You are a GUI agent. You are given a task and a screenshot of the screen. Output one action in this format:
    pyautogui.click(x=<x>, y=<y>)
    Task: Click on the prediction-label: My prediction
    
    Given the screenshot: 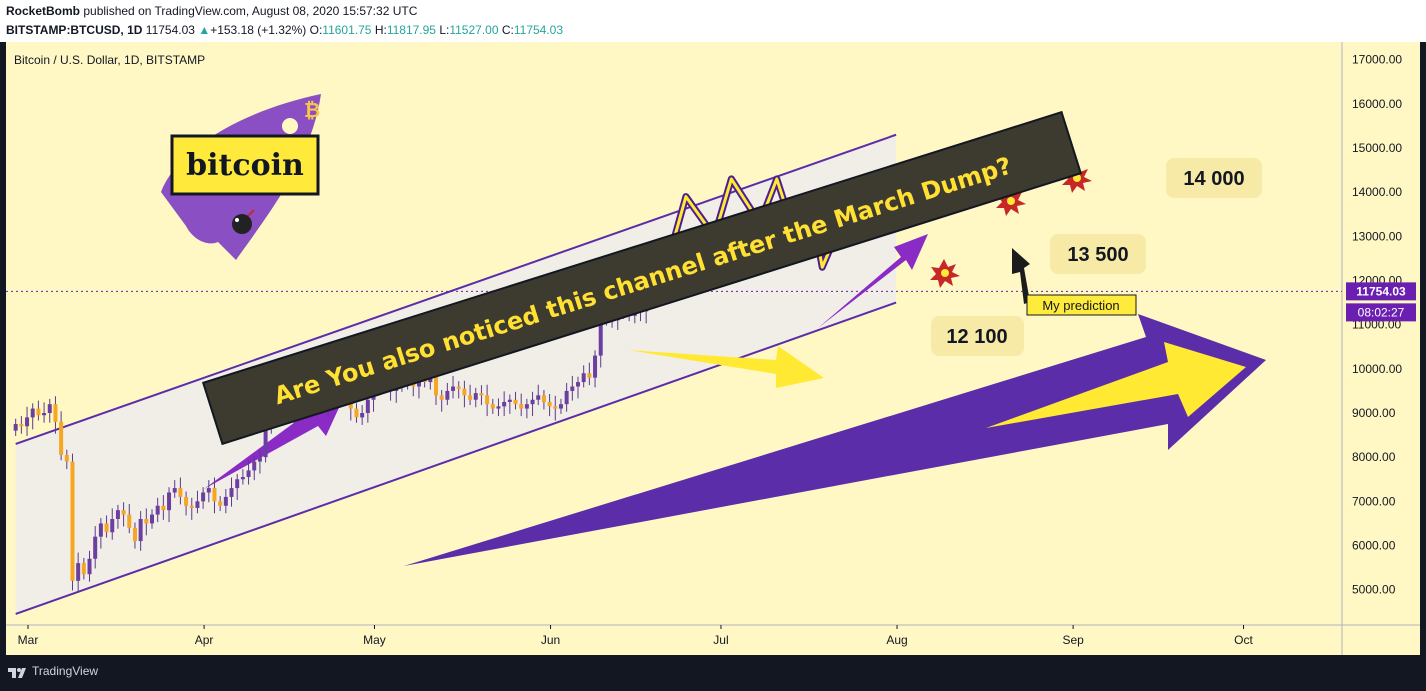 What is the action you would take?
    pyautogui.click(x=1081, y=305)
    